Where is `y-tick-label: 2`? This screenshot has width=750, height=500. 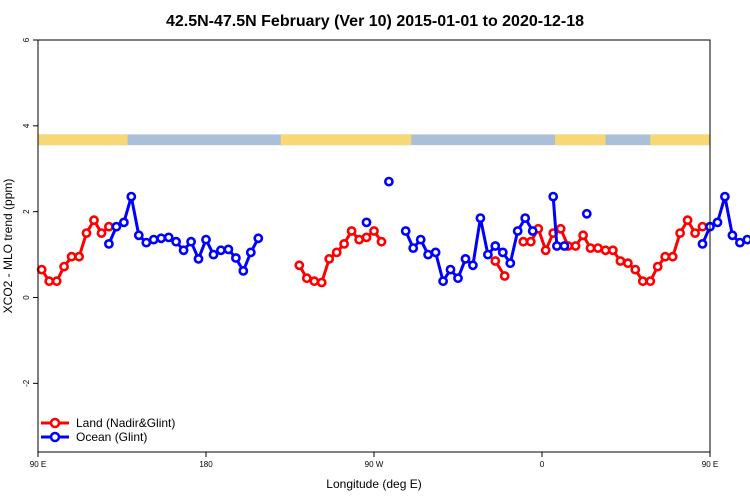 y-tick-label: 2 is located at coordinates (26, 211).